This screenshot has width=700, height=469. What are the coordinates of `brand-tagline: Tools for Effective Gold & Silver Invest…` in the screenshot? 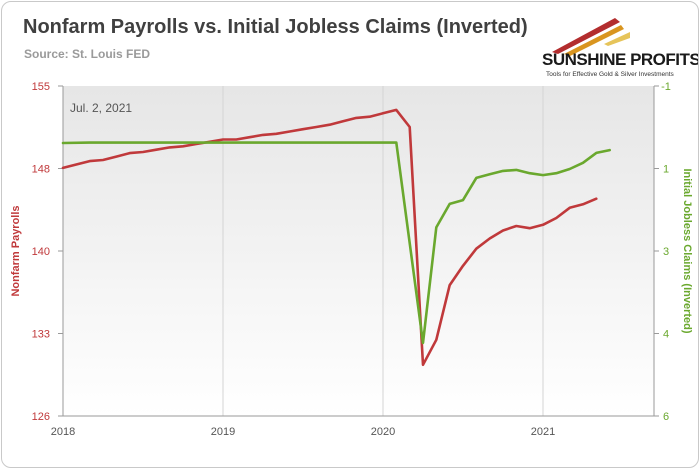 It's located at (610, 74).